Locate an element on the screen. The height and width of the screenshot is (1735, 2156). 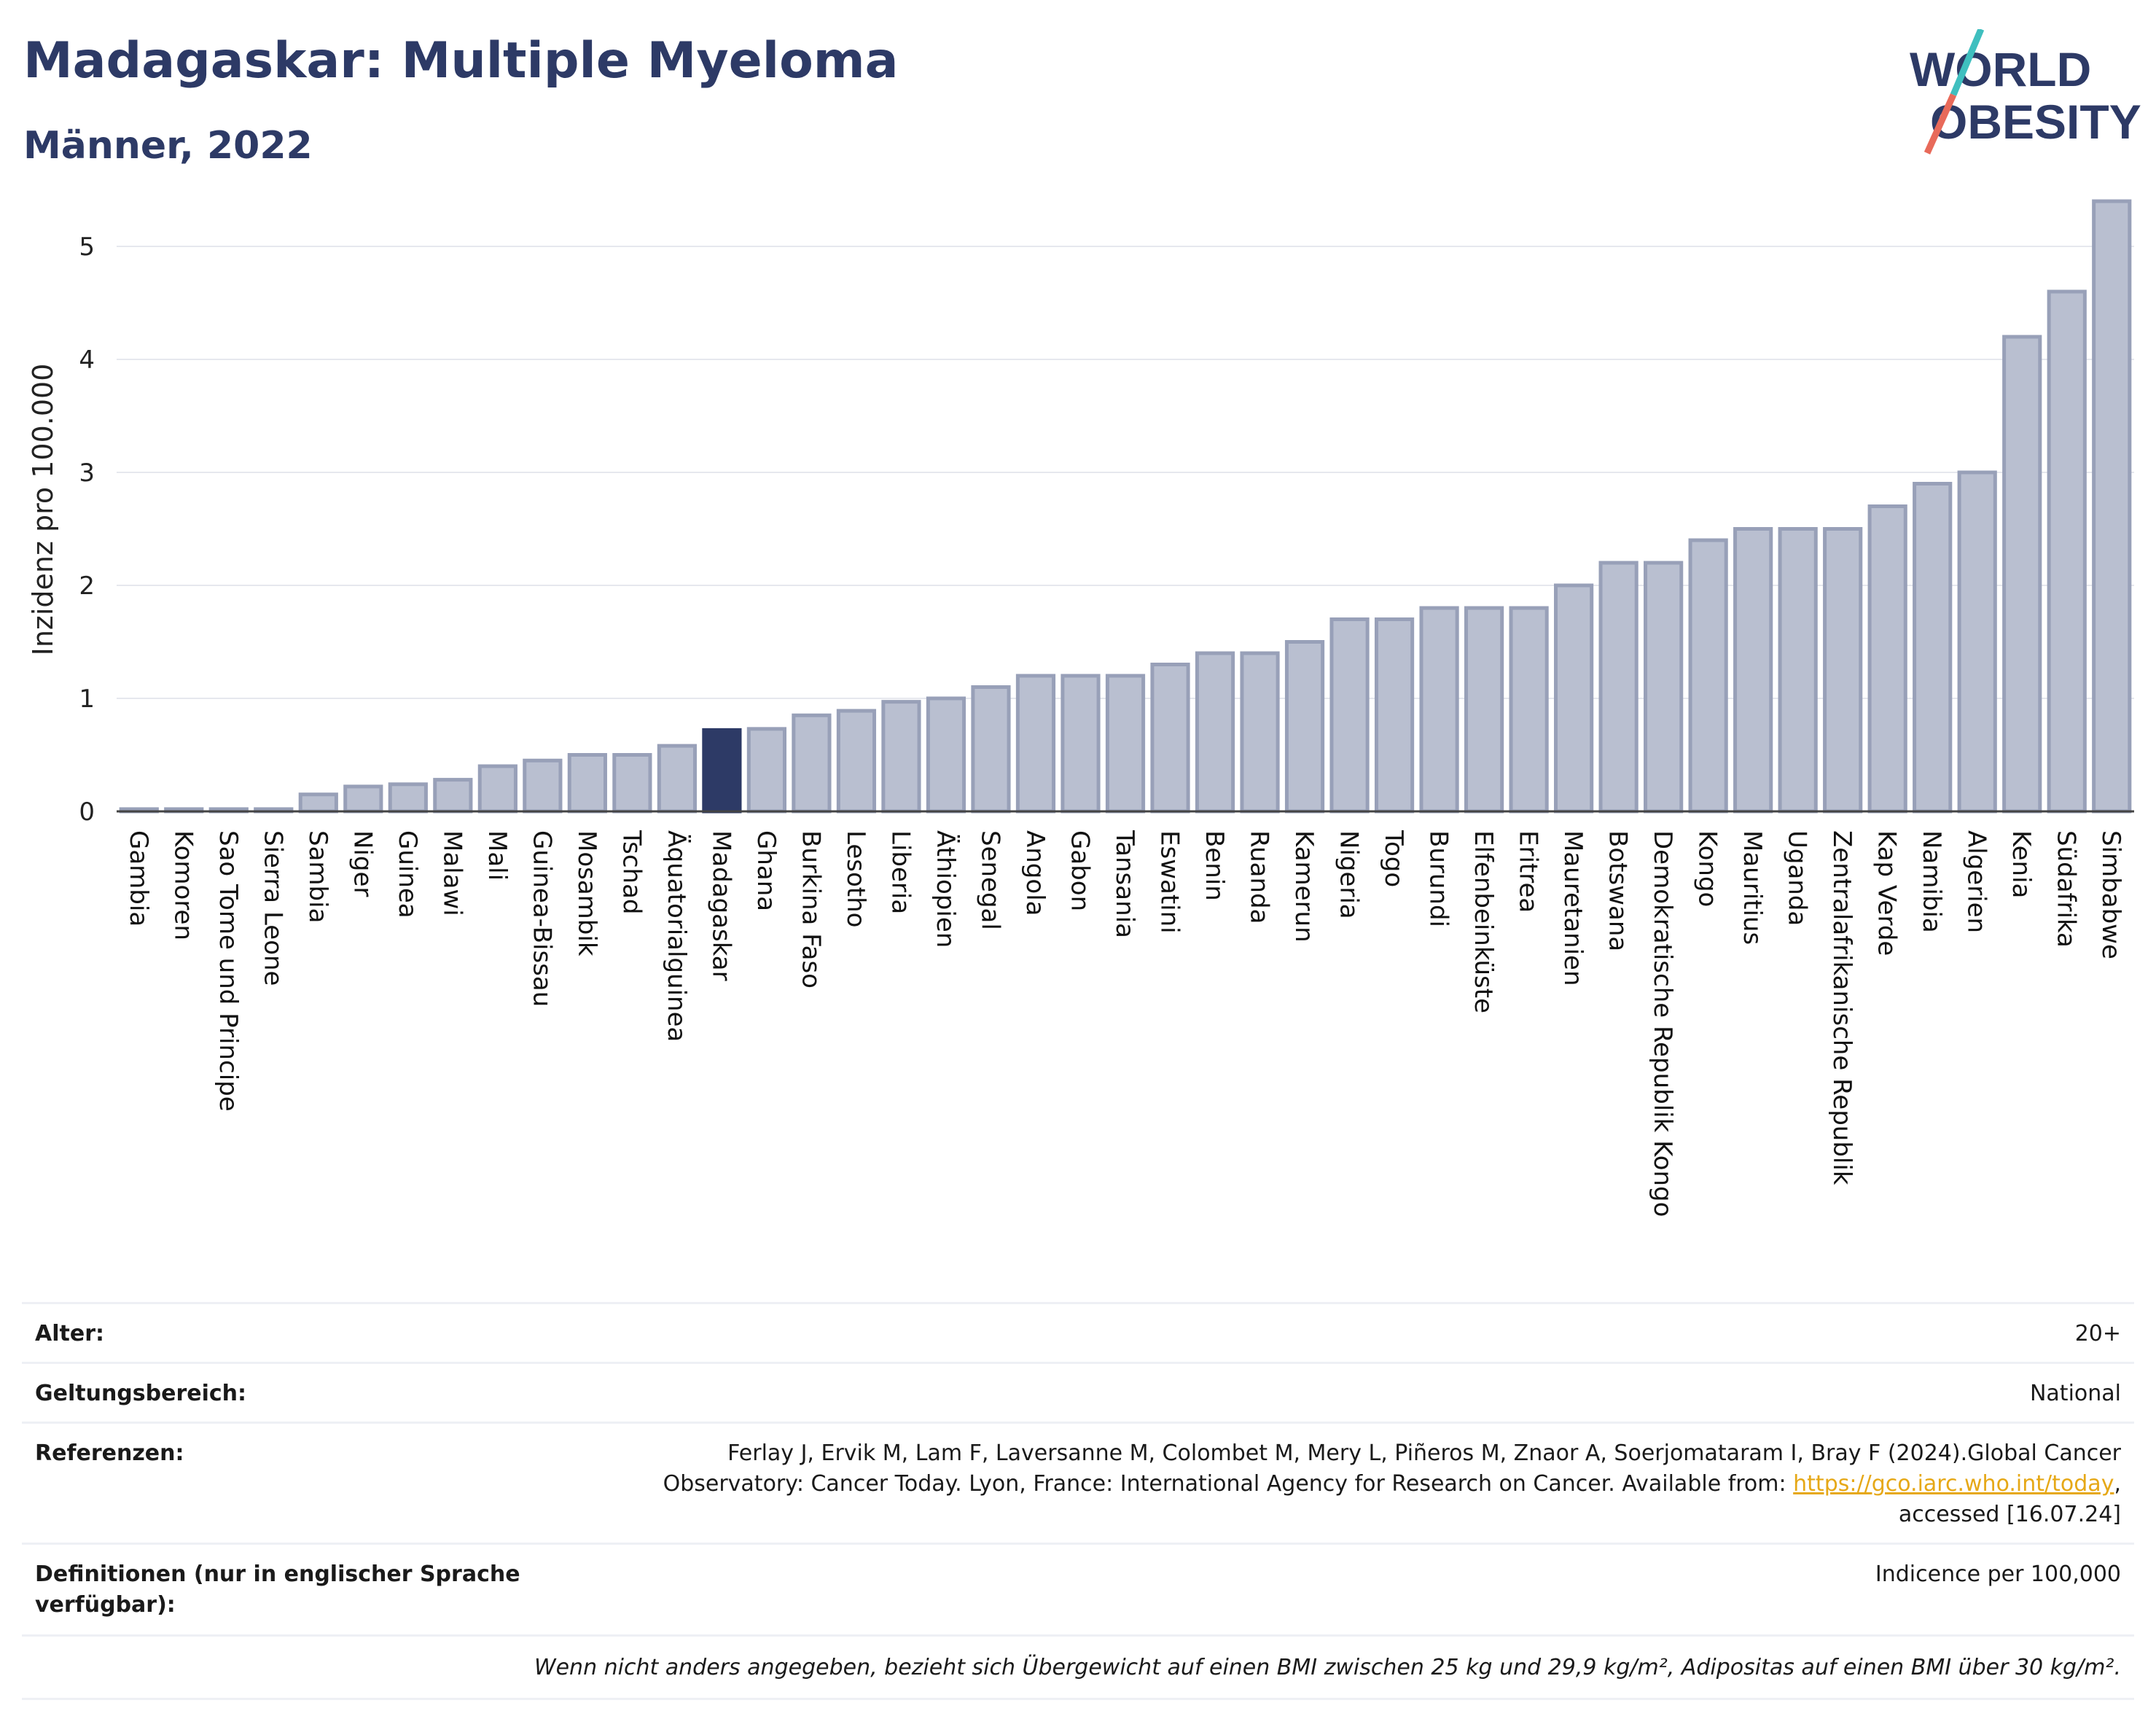
references-link: https://gco.iarc.who.int/today is located at coordinates (1953, 1484).